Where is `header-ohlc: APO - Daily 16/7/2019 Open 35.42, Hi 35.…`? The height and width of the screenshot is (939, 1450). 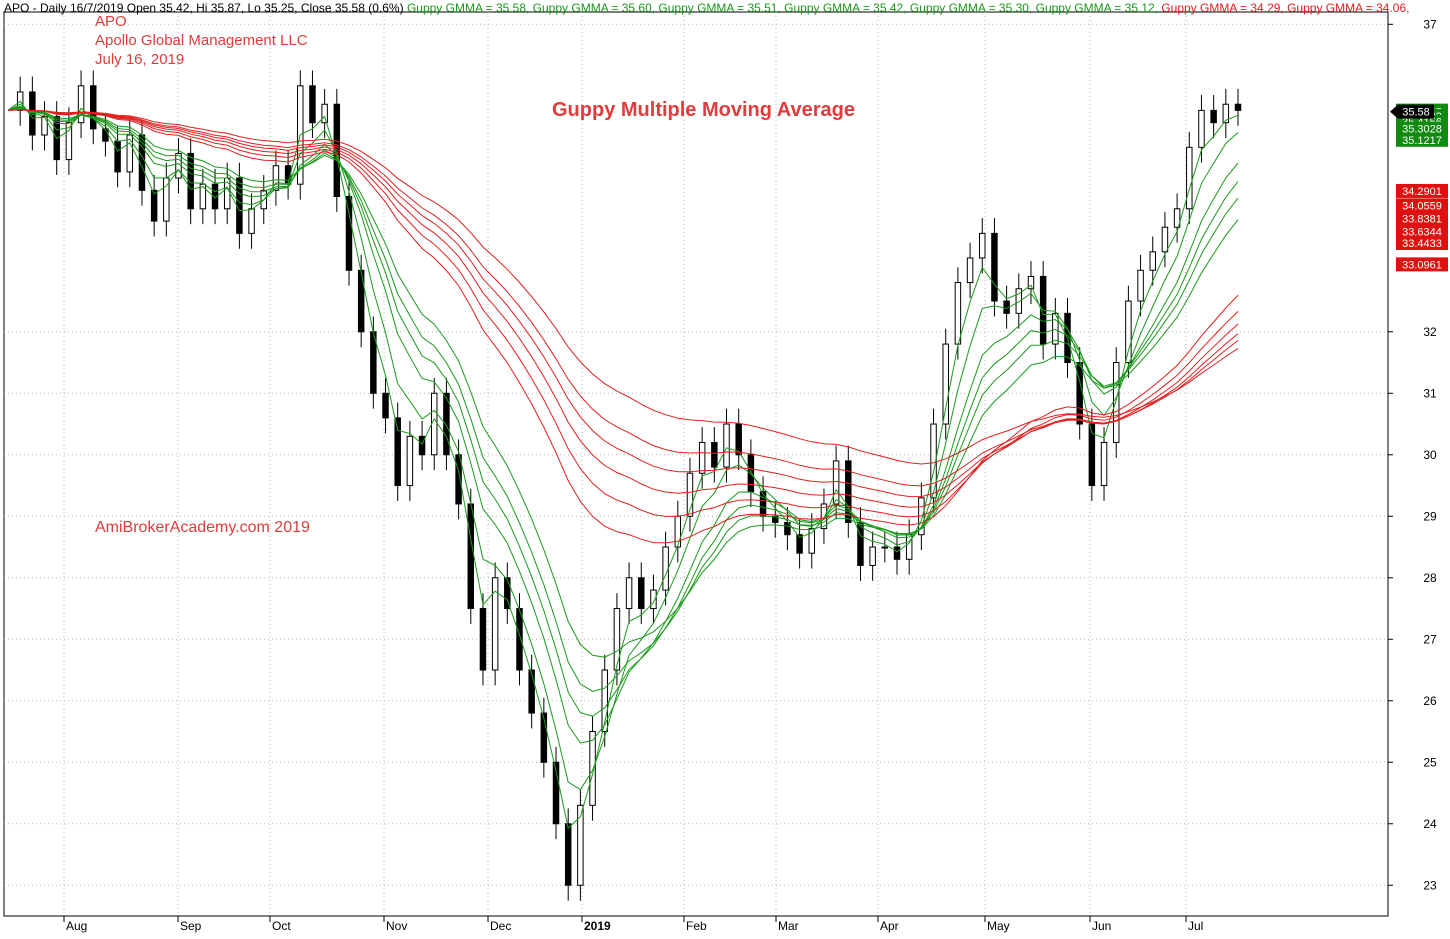 header-ohlc: APO - Daily 16/7/2019 Open 35.42, Hi 35.… is located at coordinates (204, 8).